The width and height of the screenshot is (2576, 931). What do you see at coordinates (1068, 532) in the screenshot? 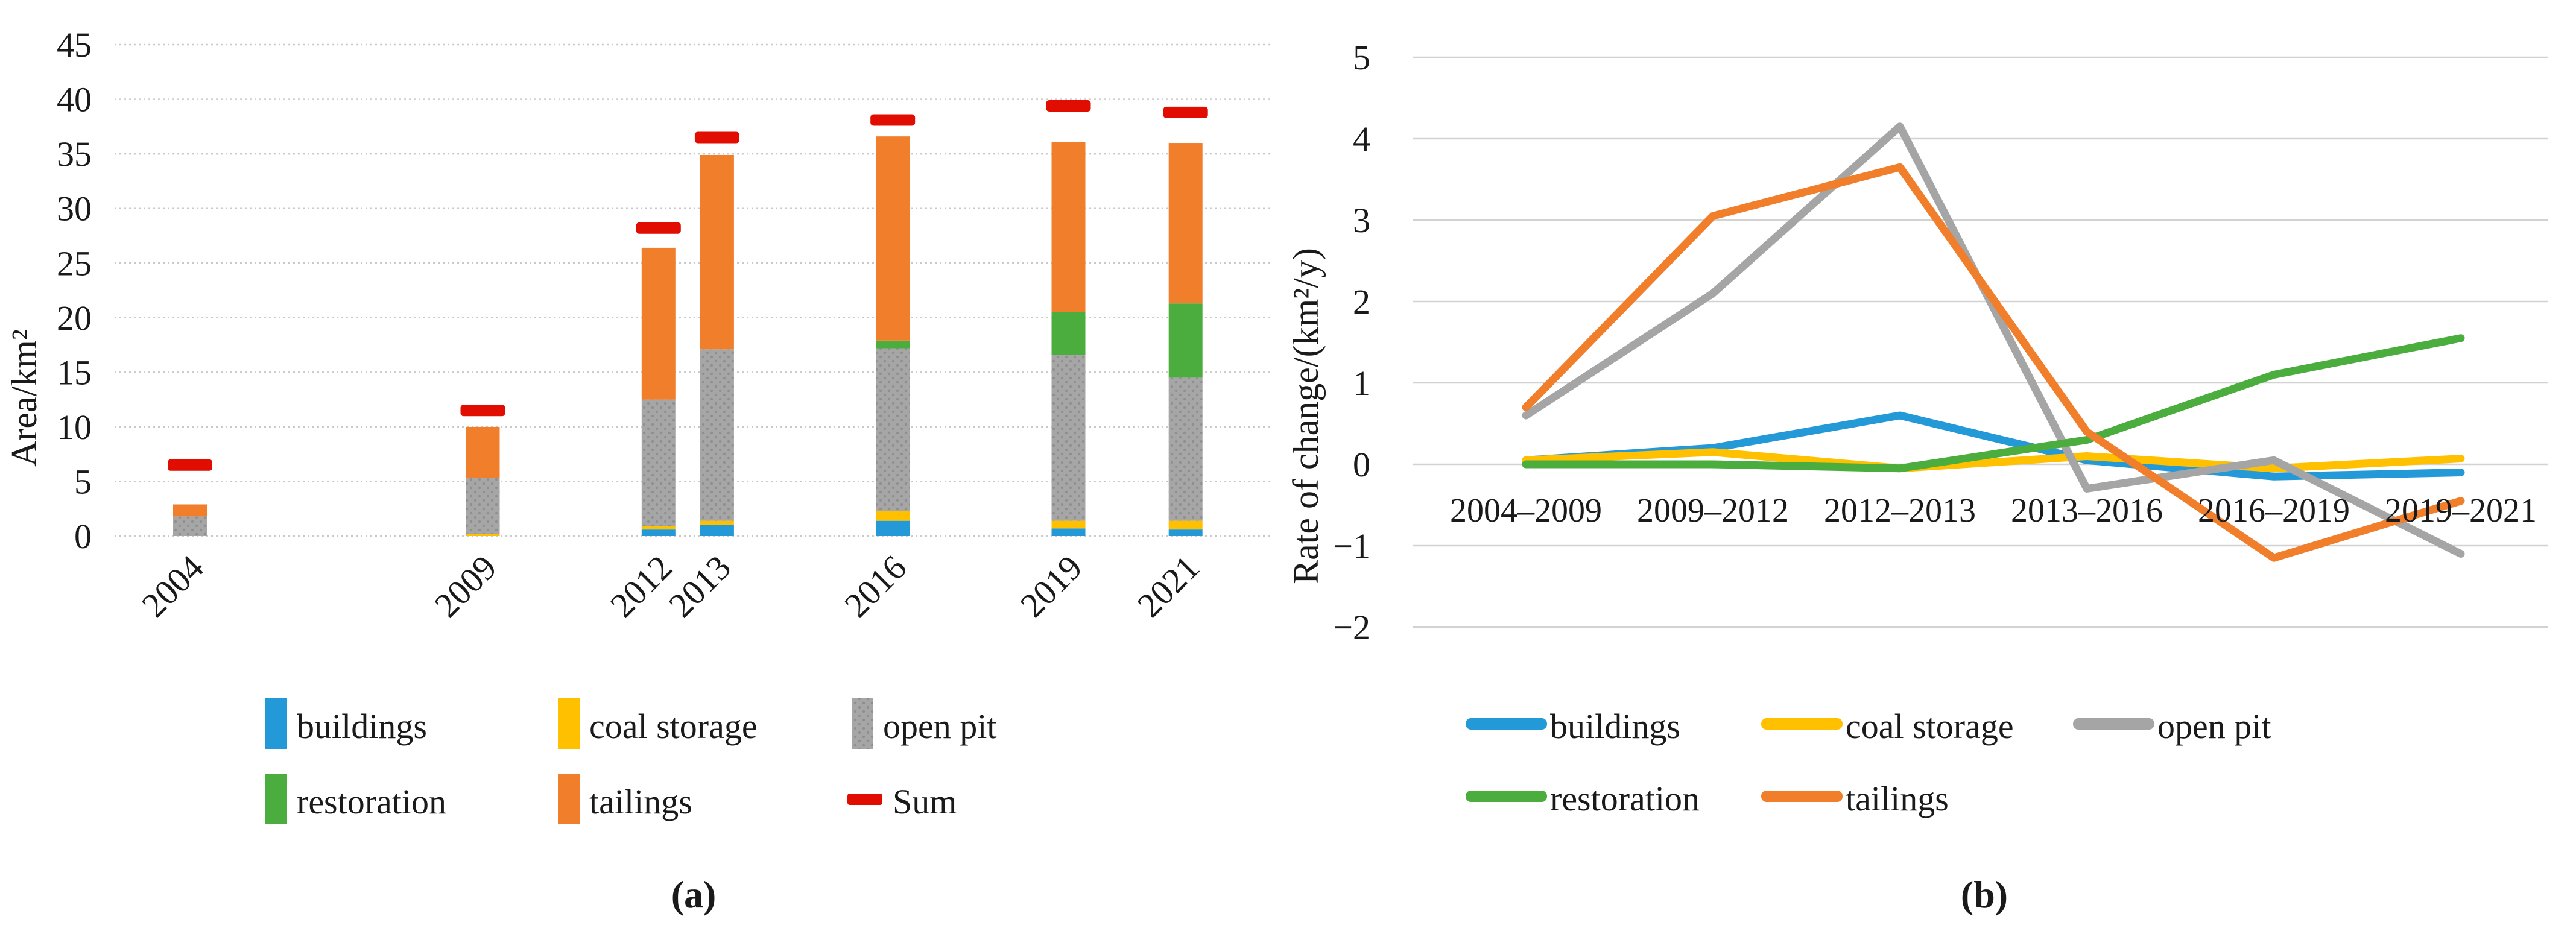
I see `bar-2019-buildings` at bounding box center [1068, 532].